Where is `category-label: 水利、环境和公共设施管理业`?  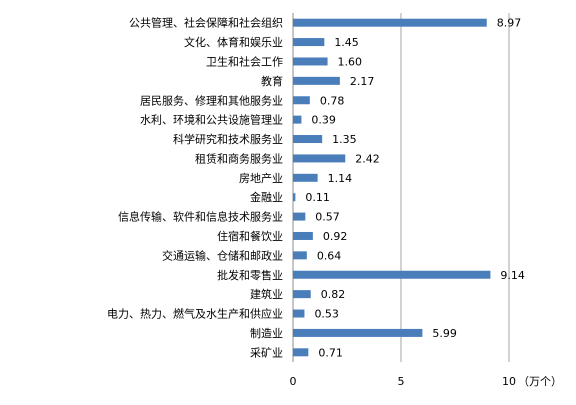 category-label: 水利、环境和公共设施管理业 is located at coordinates (211, 120).